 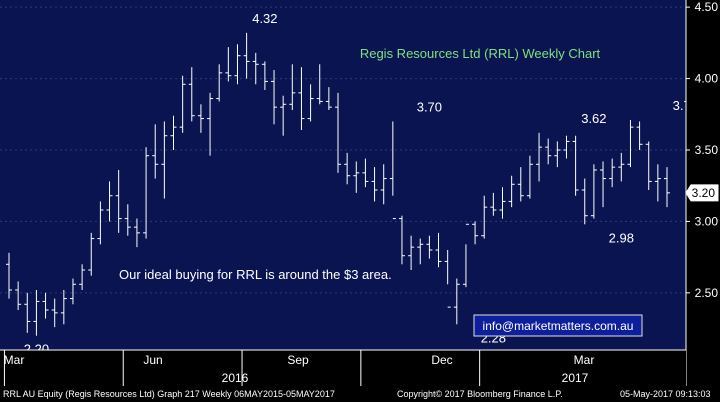 I want to click on x-year-label: 2016, so click(x=235, y=378).